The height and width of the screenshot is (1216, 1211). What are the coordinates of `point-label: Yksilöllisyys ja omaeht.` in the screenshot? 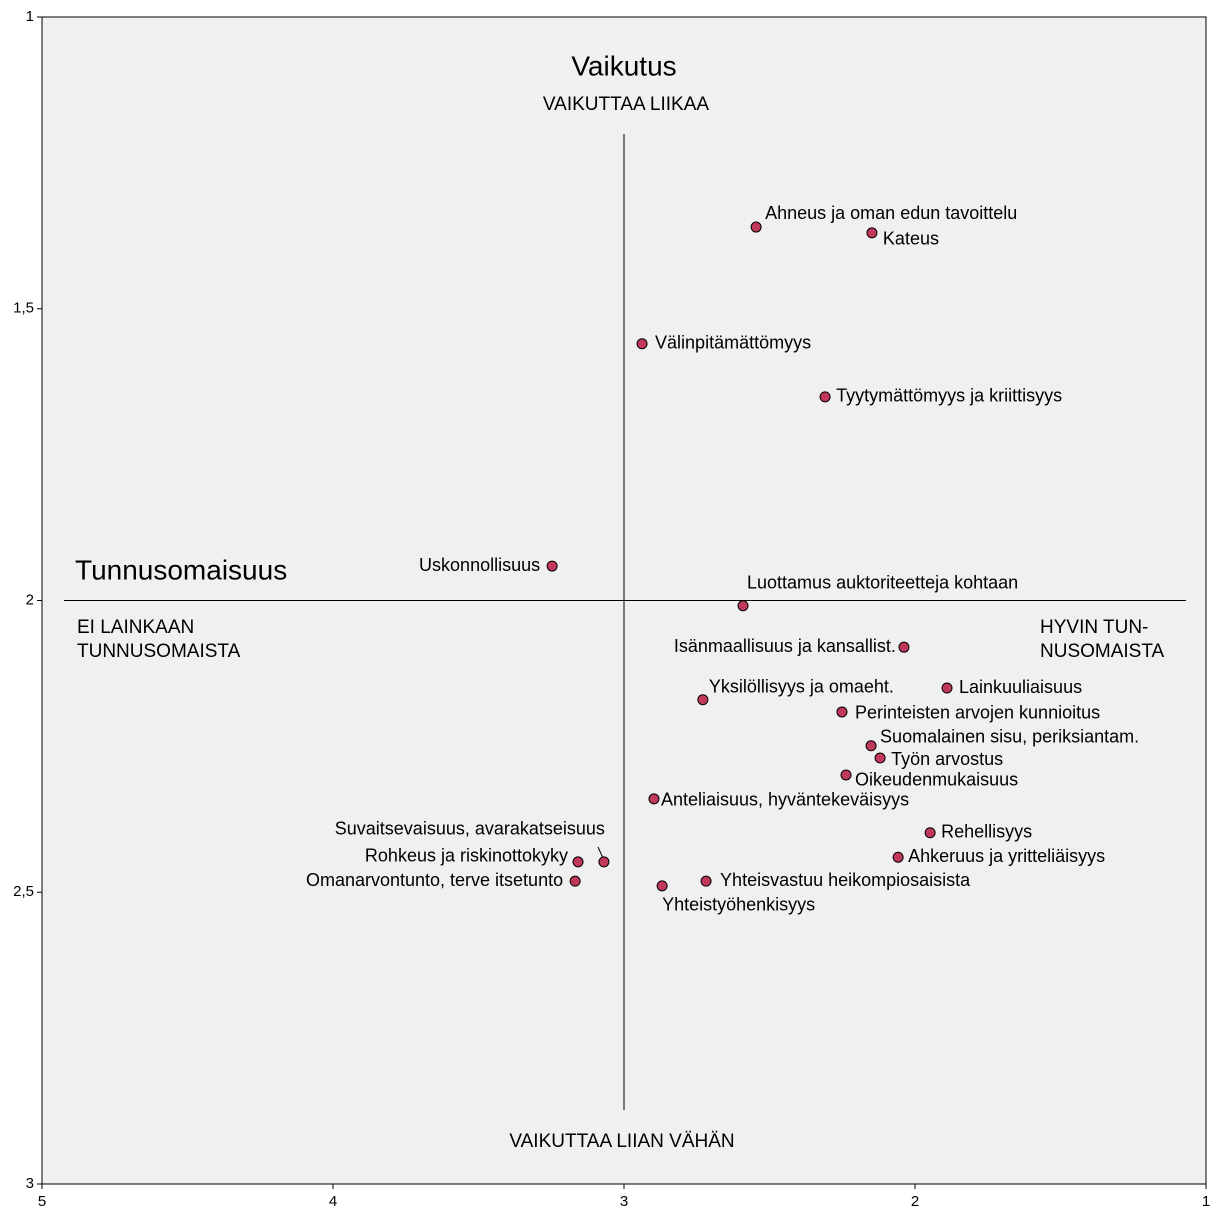 It's located at (801, 686).